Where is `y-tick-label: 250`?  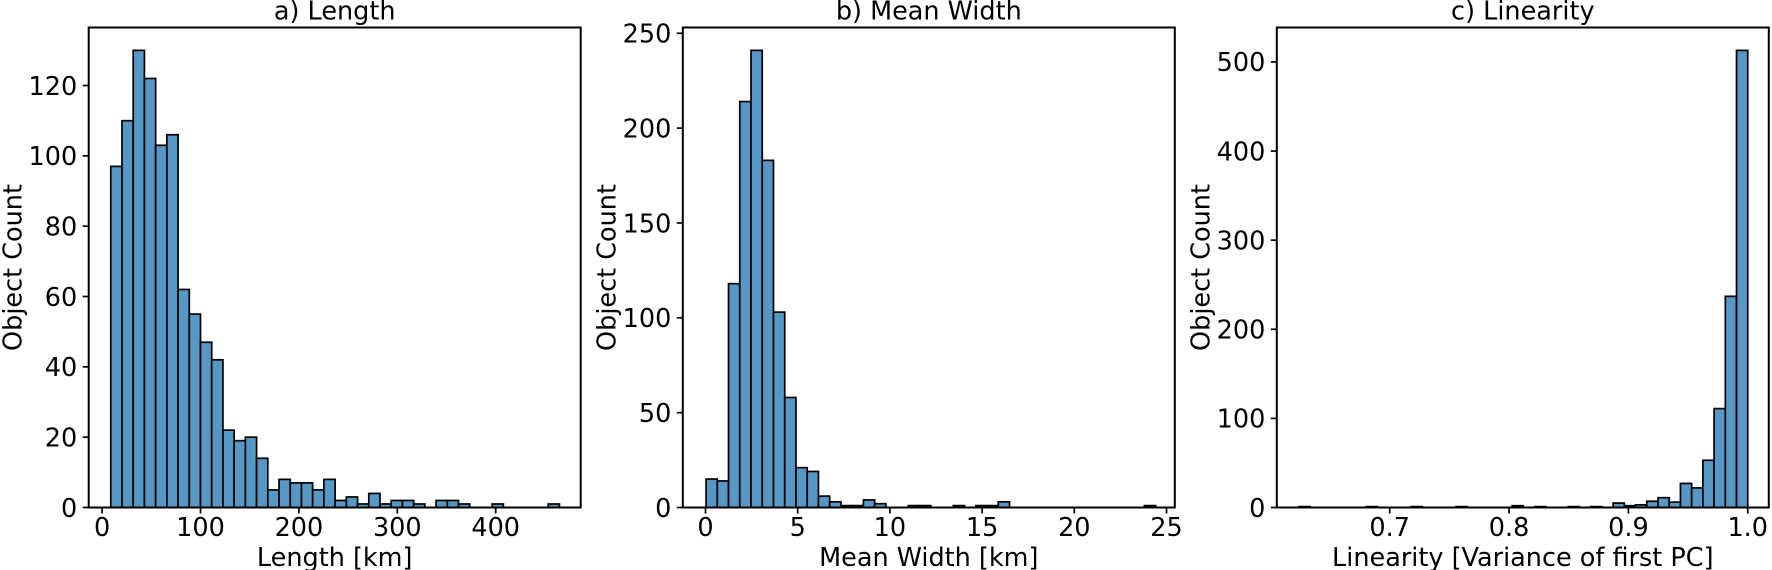 y-tick-label: 250 is located at coordinates (647, 35).